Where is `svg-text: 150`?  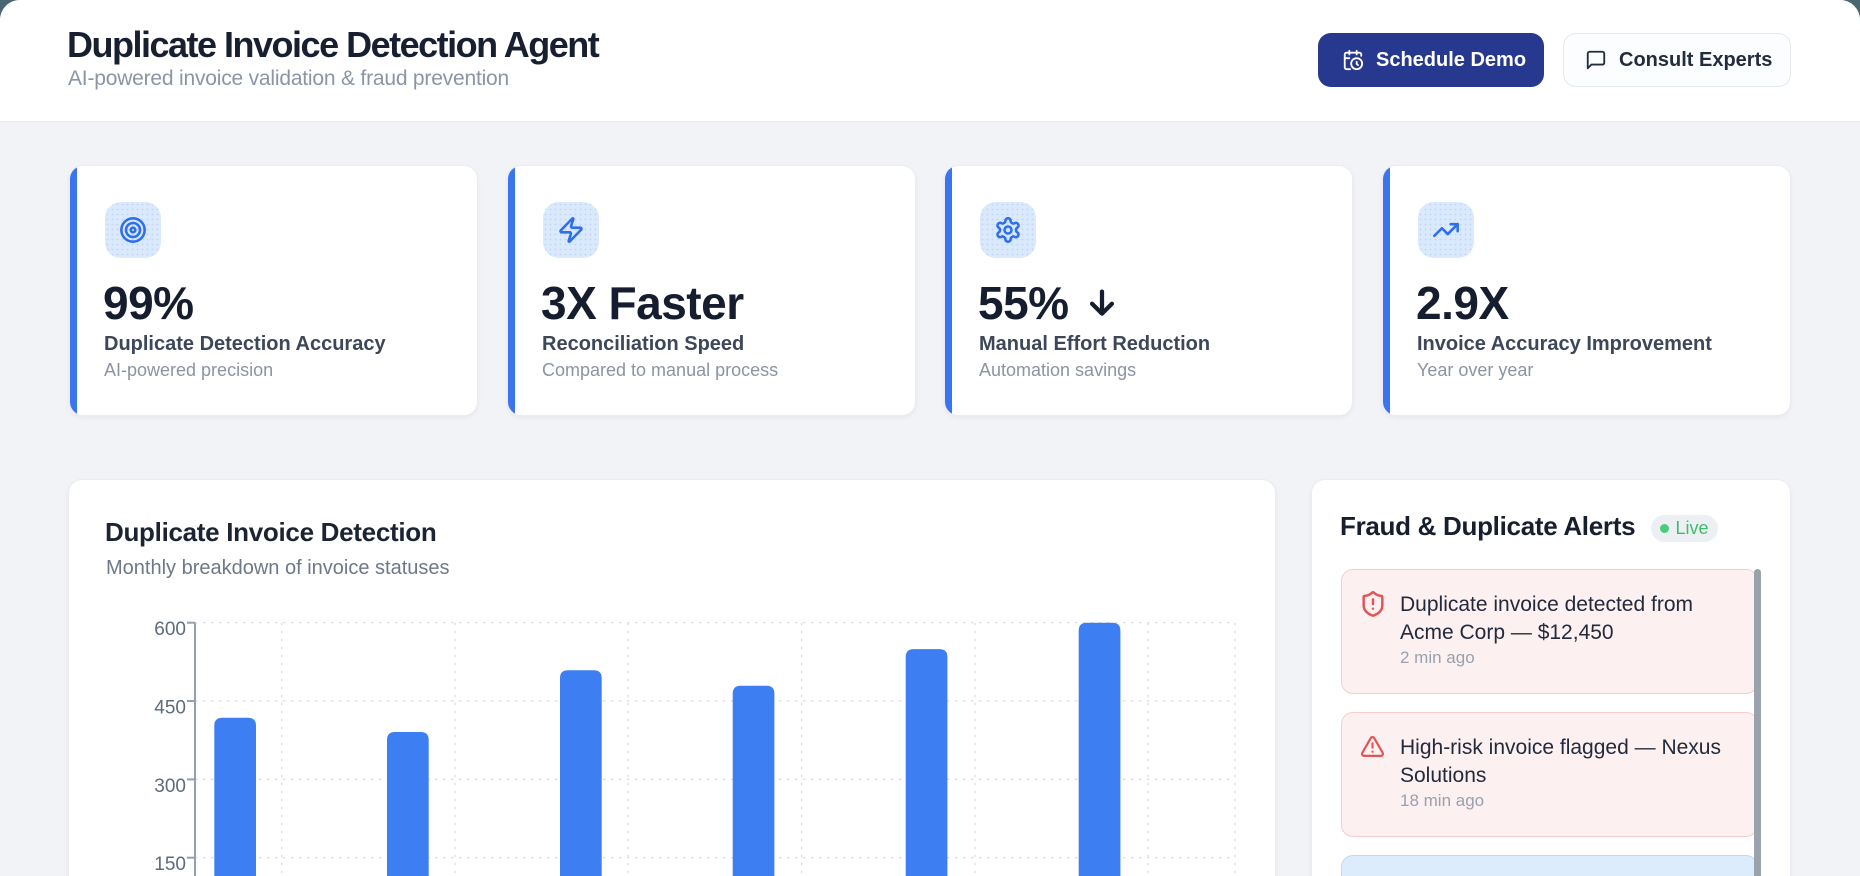
svg-text: 150 is located at coordinates (170, 864).